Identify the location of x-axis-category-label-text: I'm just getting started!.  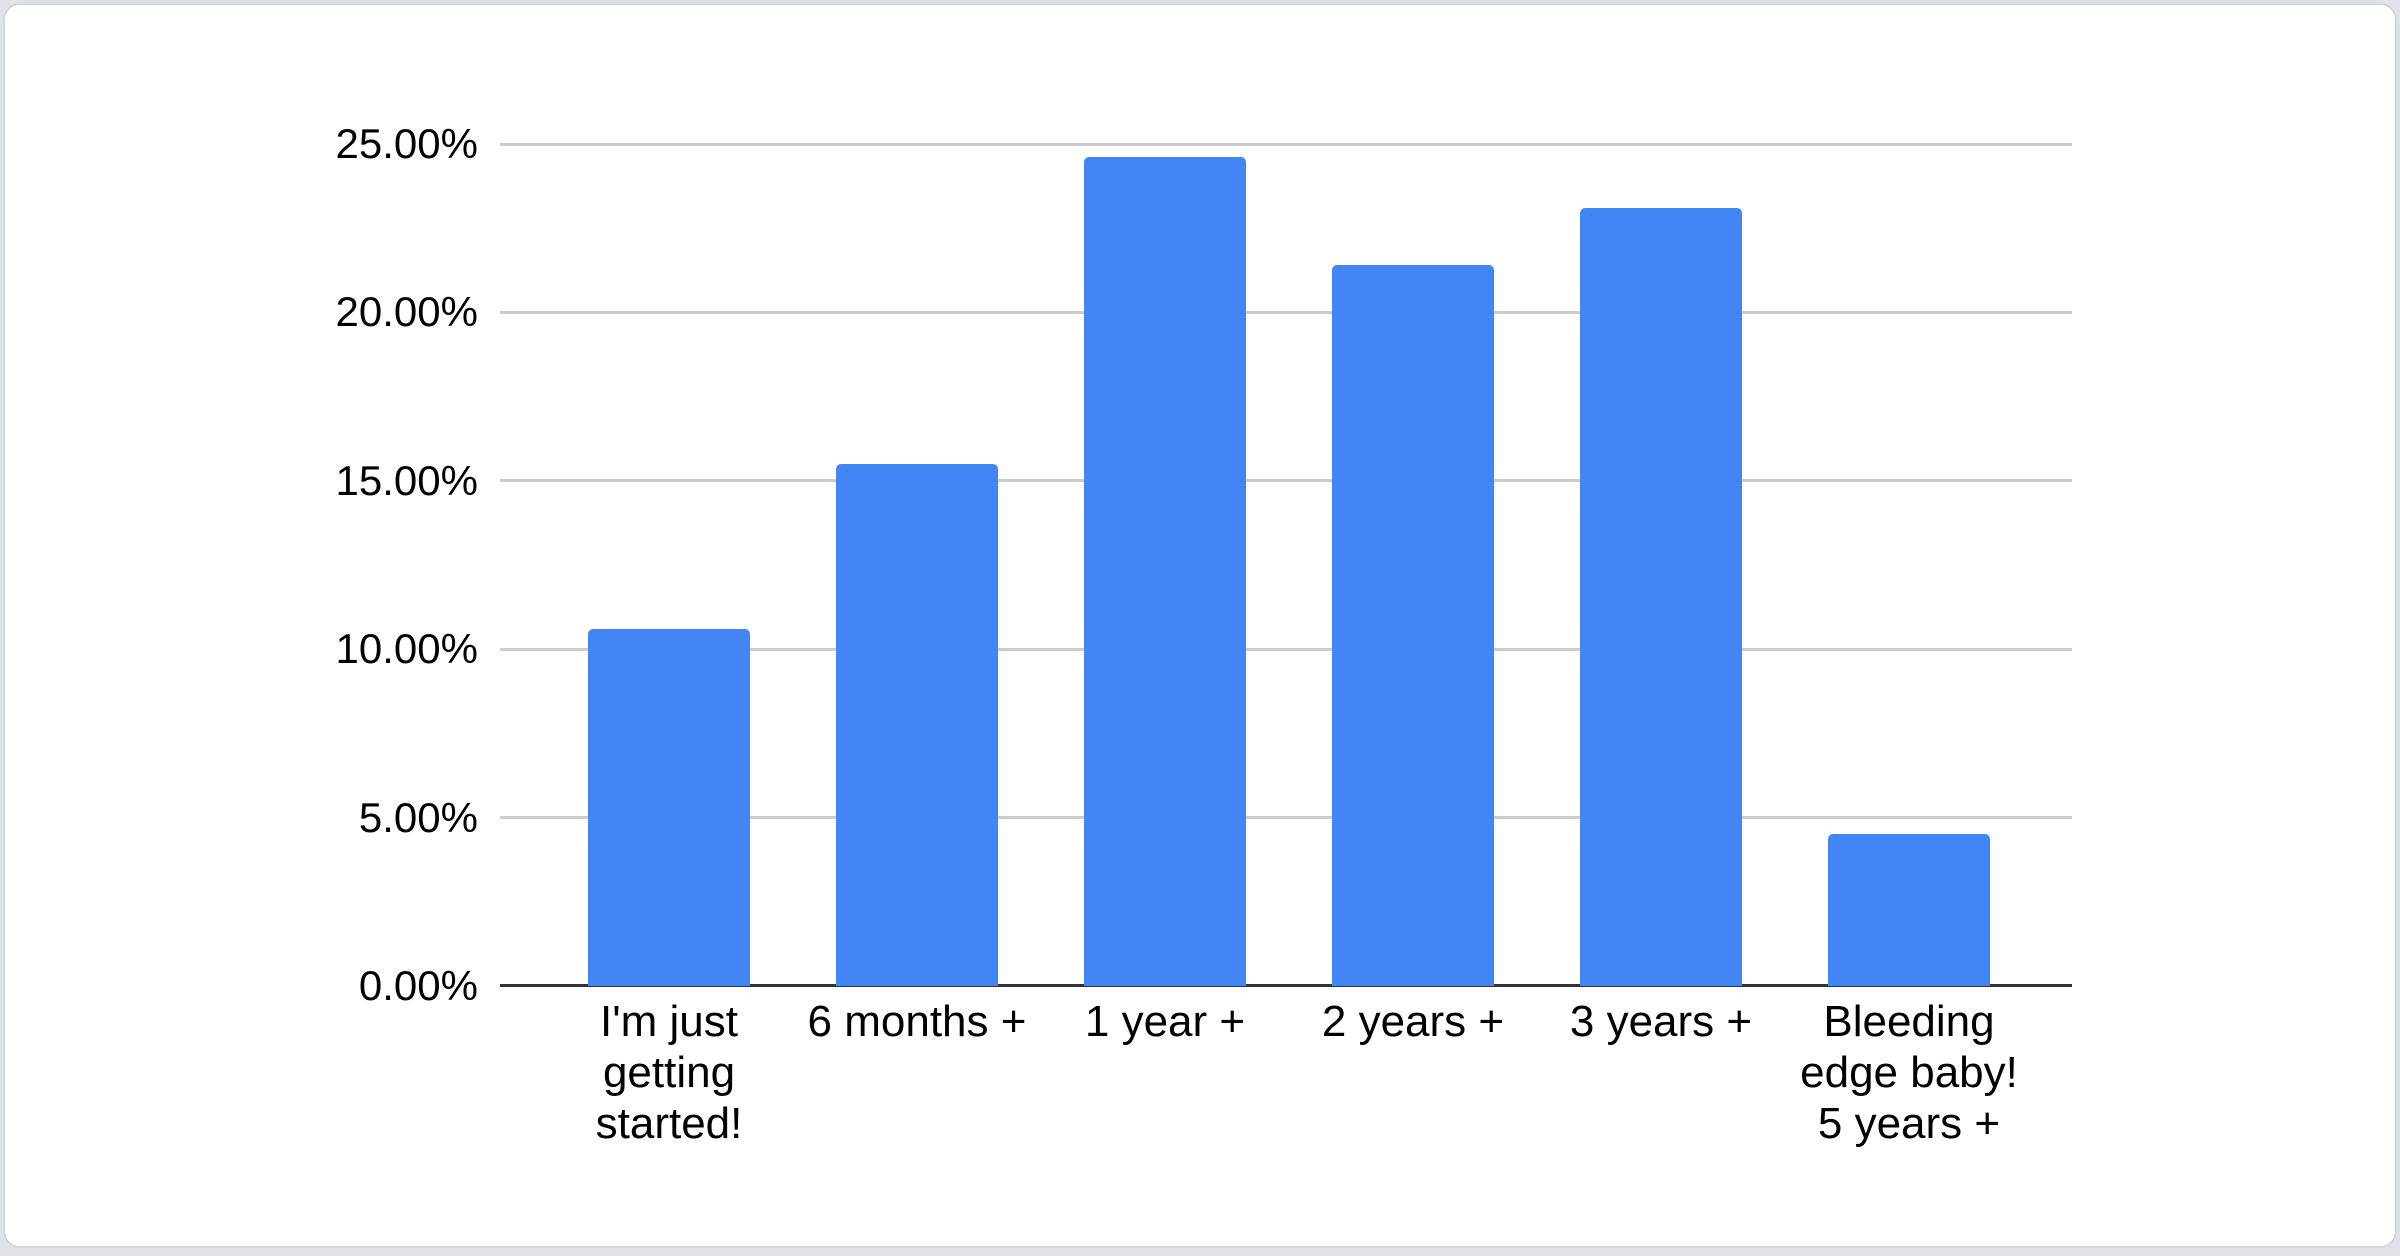
(669, 1073).